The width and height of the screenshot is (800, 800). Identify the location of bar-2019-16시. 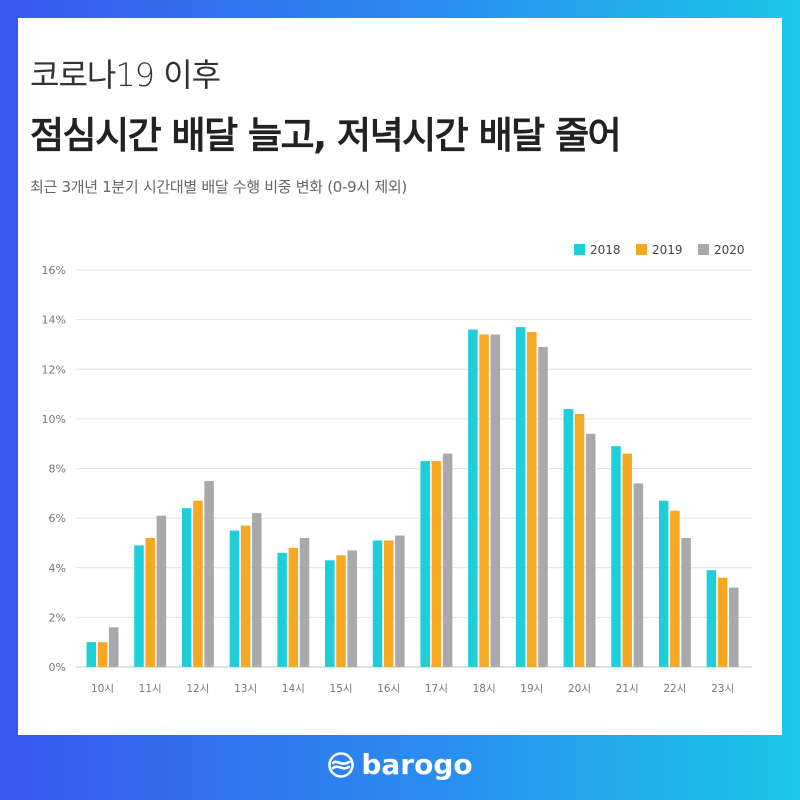
(388, 603).